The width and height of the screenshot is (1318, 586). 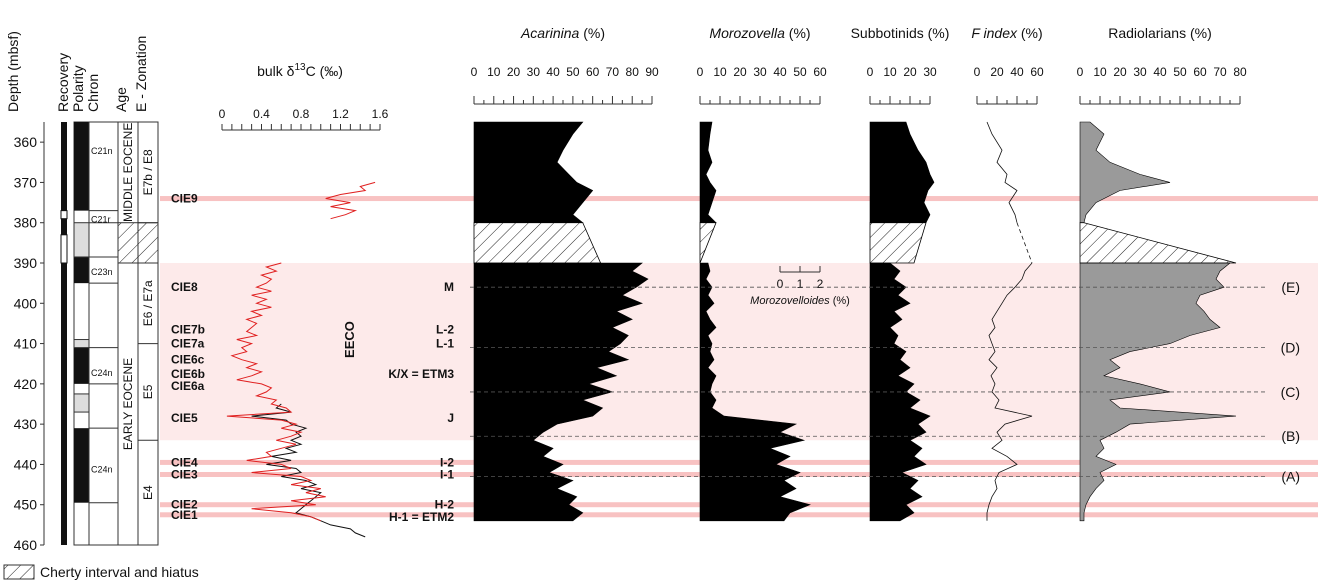 I want to click on depth-tick-label: 450, so click(x=26, y=505).